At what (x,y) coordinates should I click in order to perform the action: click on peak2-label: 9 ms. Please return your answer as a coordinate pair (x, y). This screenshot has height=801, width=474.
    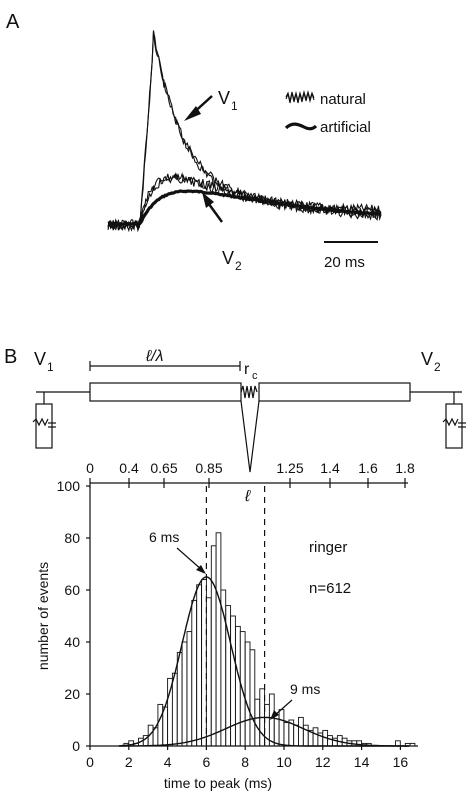
    Looking at the image, I should click on (305, 689).